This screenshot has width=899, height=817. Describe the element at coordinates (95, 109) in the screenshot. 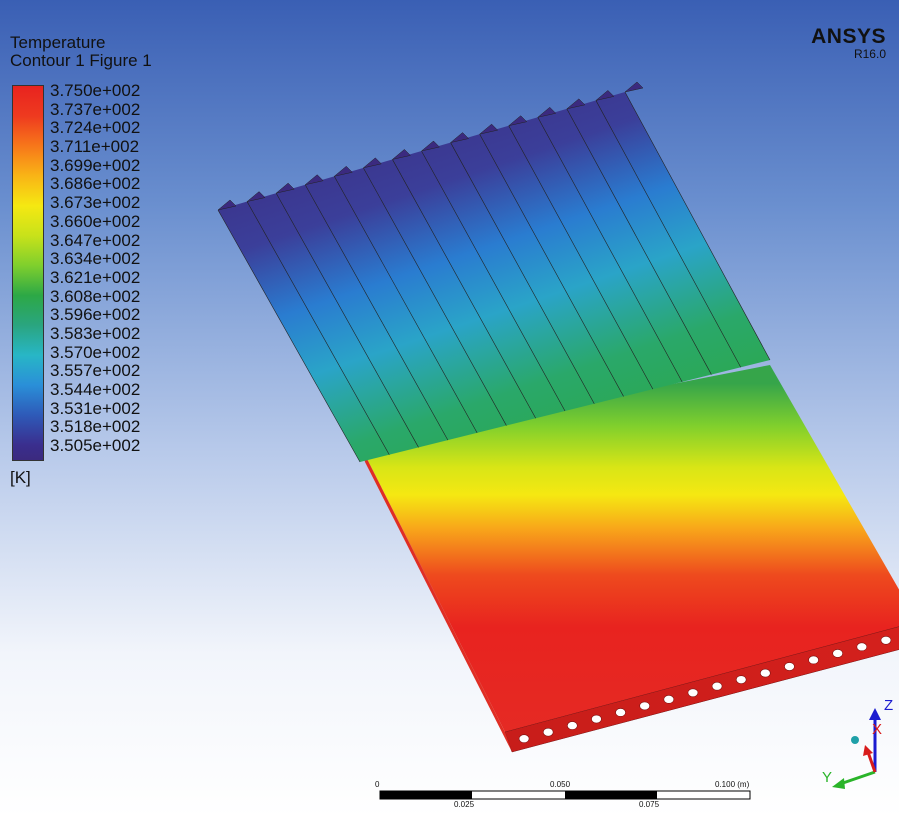

I see `legend-label: 3.737e+002` at that location.